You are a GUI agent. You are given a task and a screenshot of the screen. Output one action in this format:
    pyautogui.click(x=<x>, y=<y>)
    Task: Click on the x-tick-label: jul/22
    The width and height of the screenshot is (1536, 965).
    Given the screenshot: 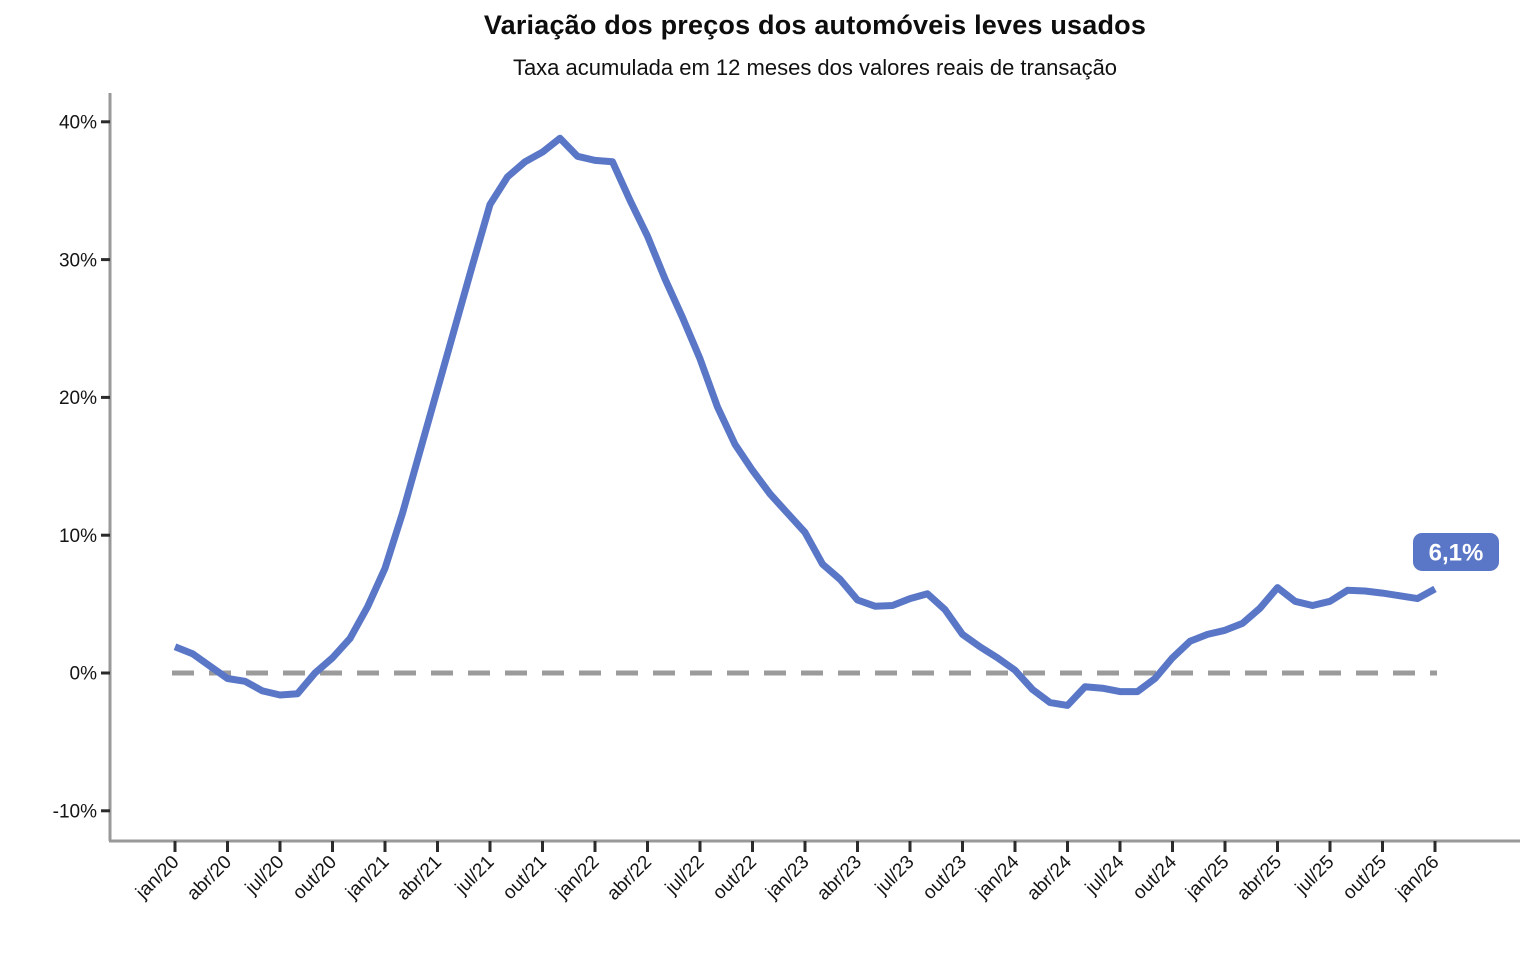 What is the action you would take?
    pyautogui.click(x=685, y=876)
    